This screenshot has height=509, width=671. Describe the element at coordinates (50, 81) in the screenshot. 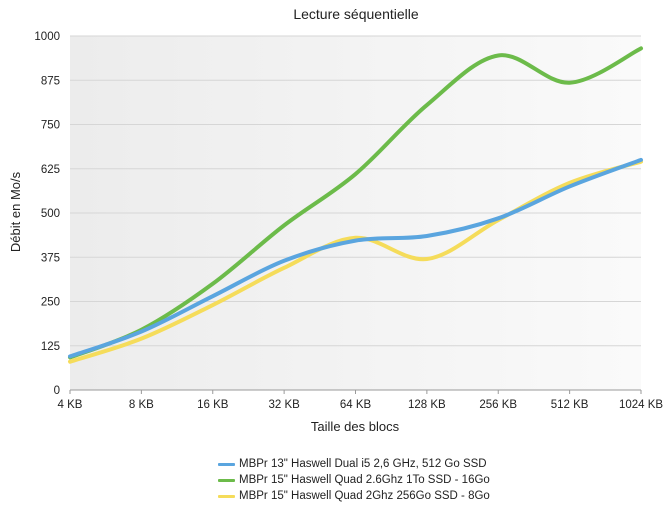

I see `y-tick-label: 875` at that location.